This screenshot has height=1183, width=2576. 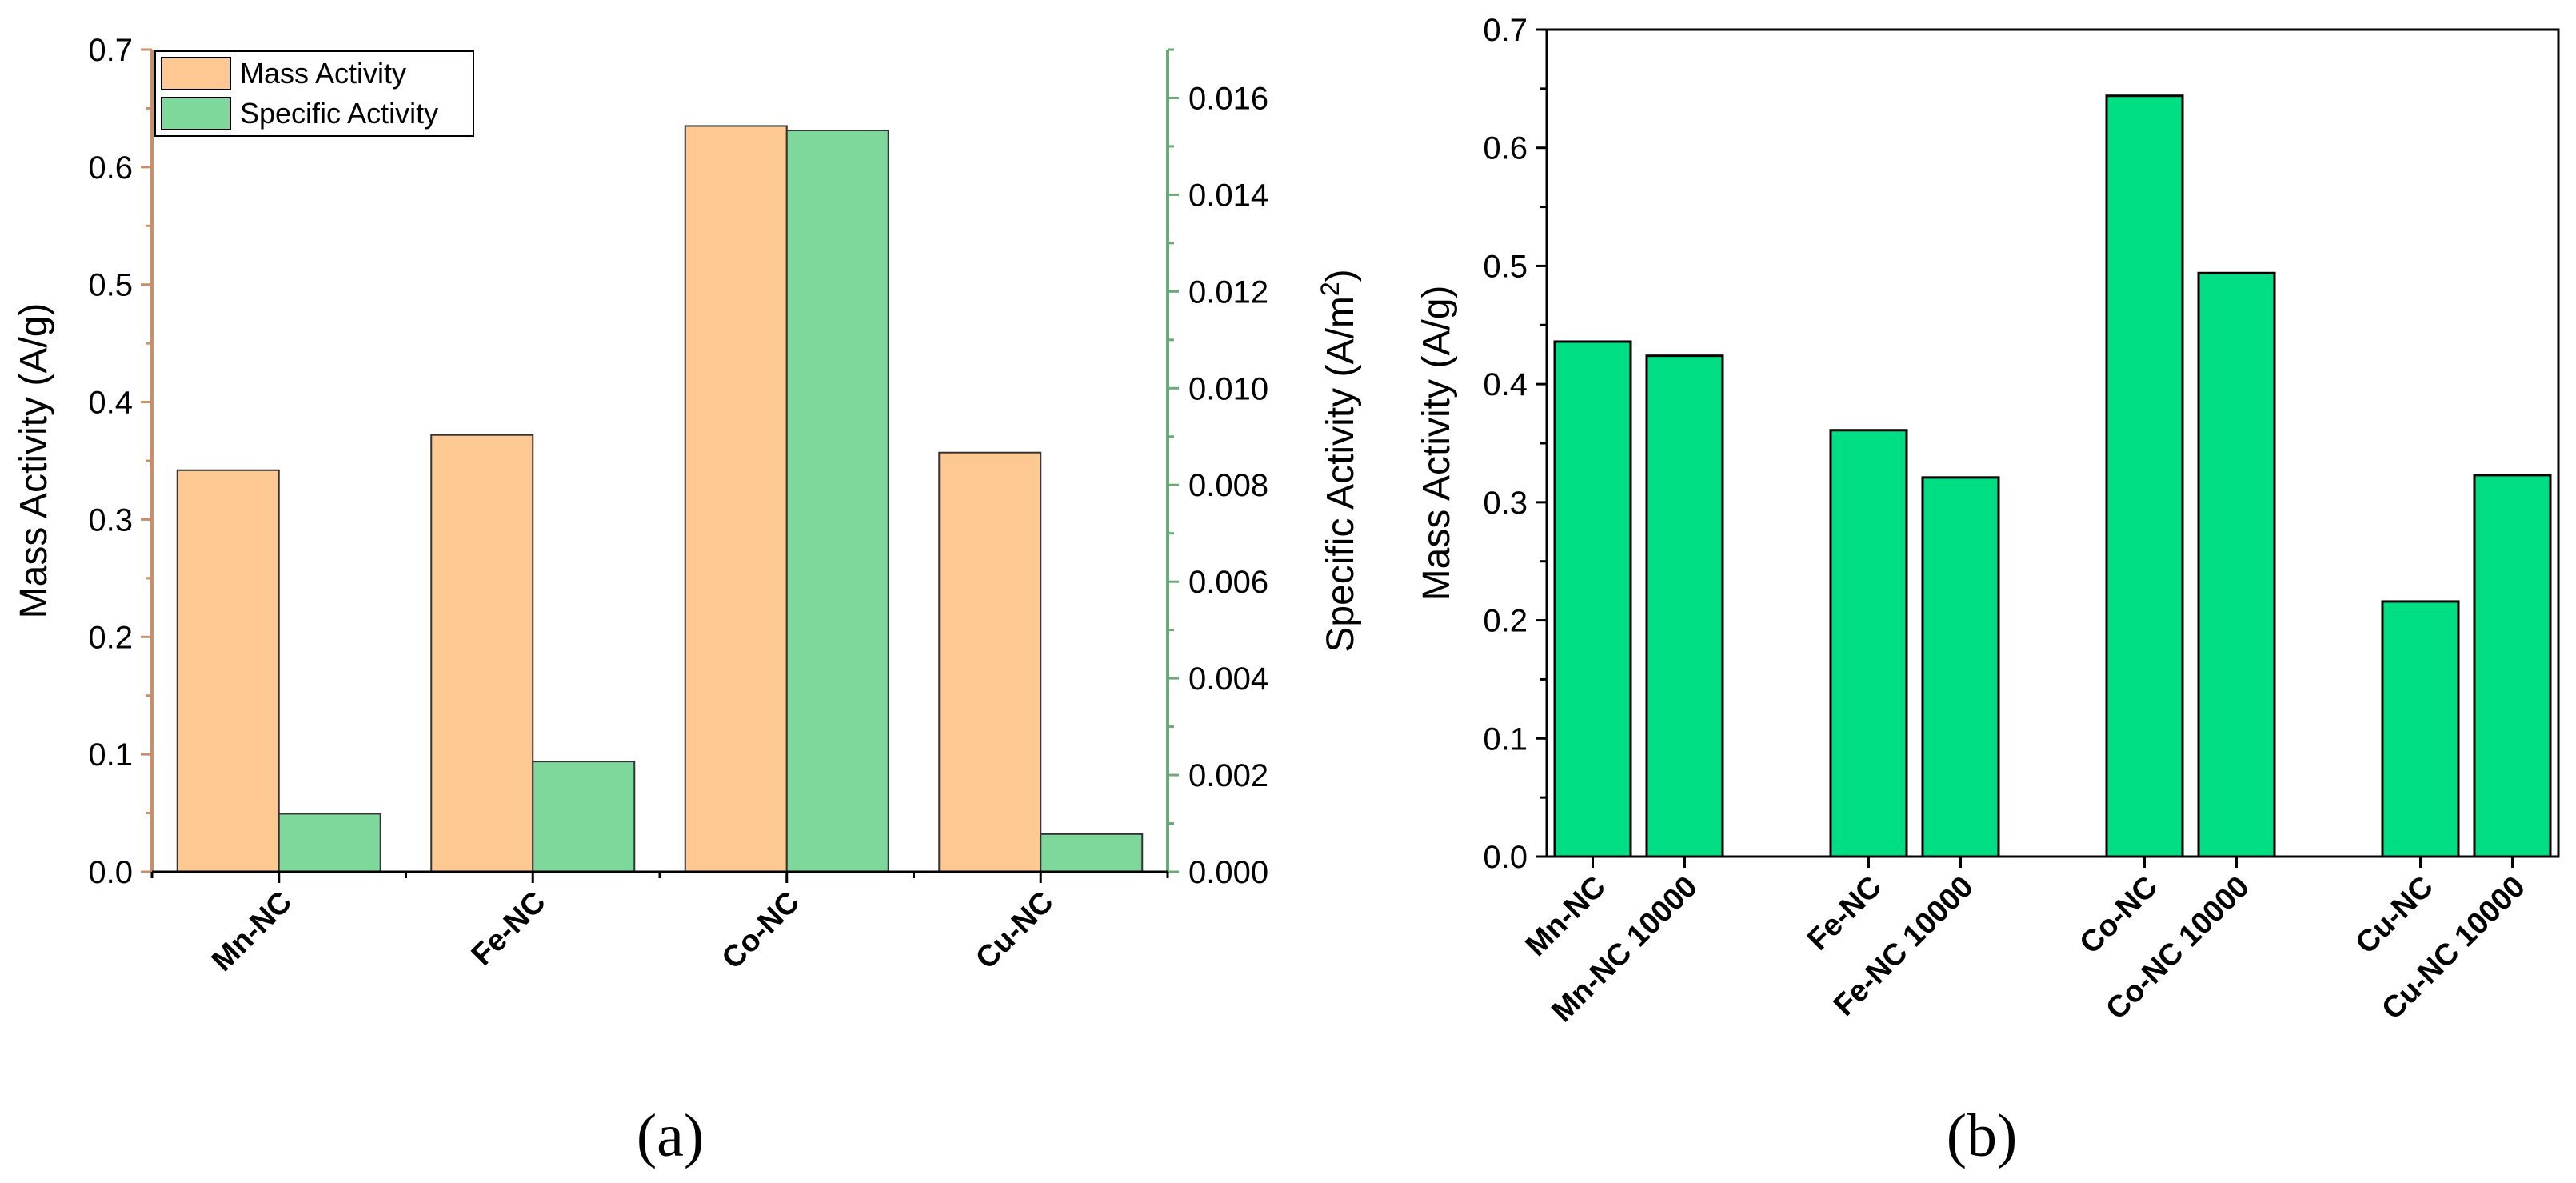 I want to click on a-right-tick-label: 0.002, so click(x=1228, y=775).